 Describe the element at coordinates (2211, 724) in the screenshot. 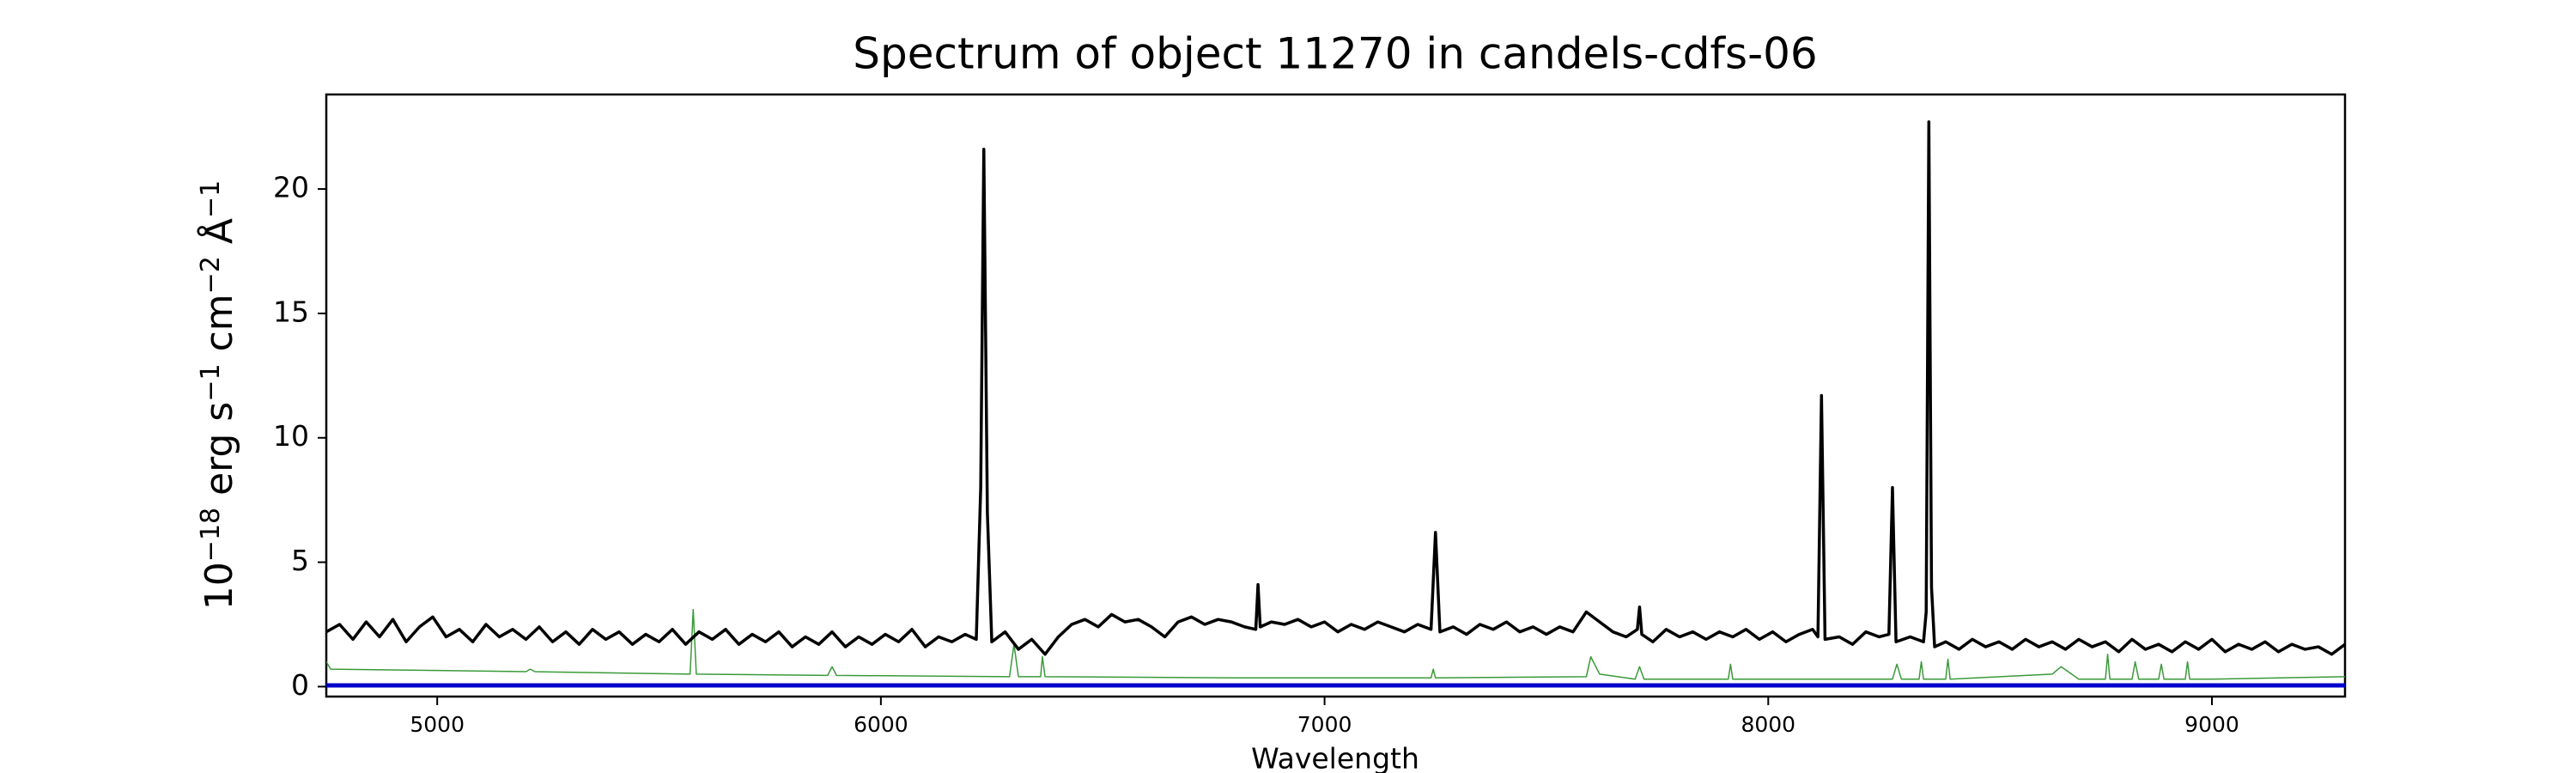

I see `x-tick-label: 9000` at that location.